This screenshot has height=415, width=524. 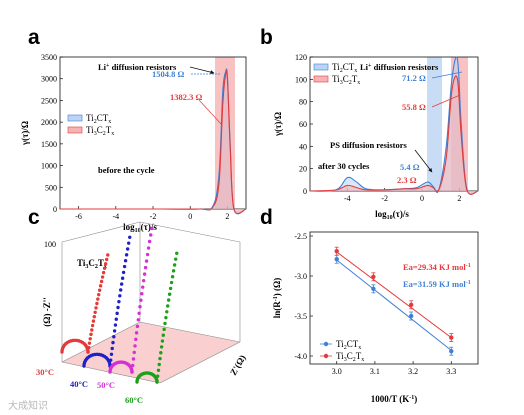 What do you see at coordinates (337, 371) in the screenshot?
I see `x-tick-label: 3.0` at bounding box center [337, 371].